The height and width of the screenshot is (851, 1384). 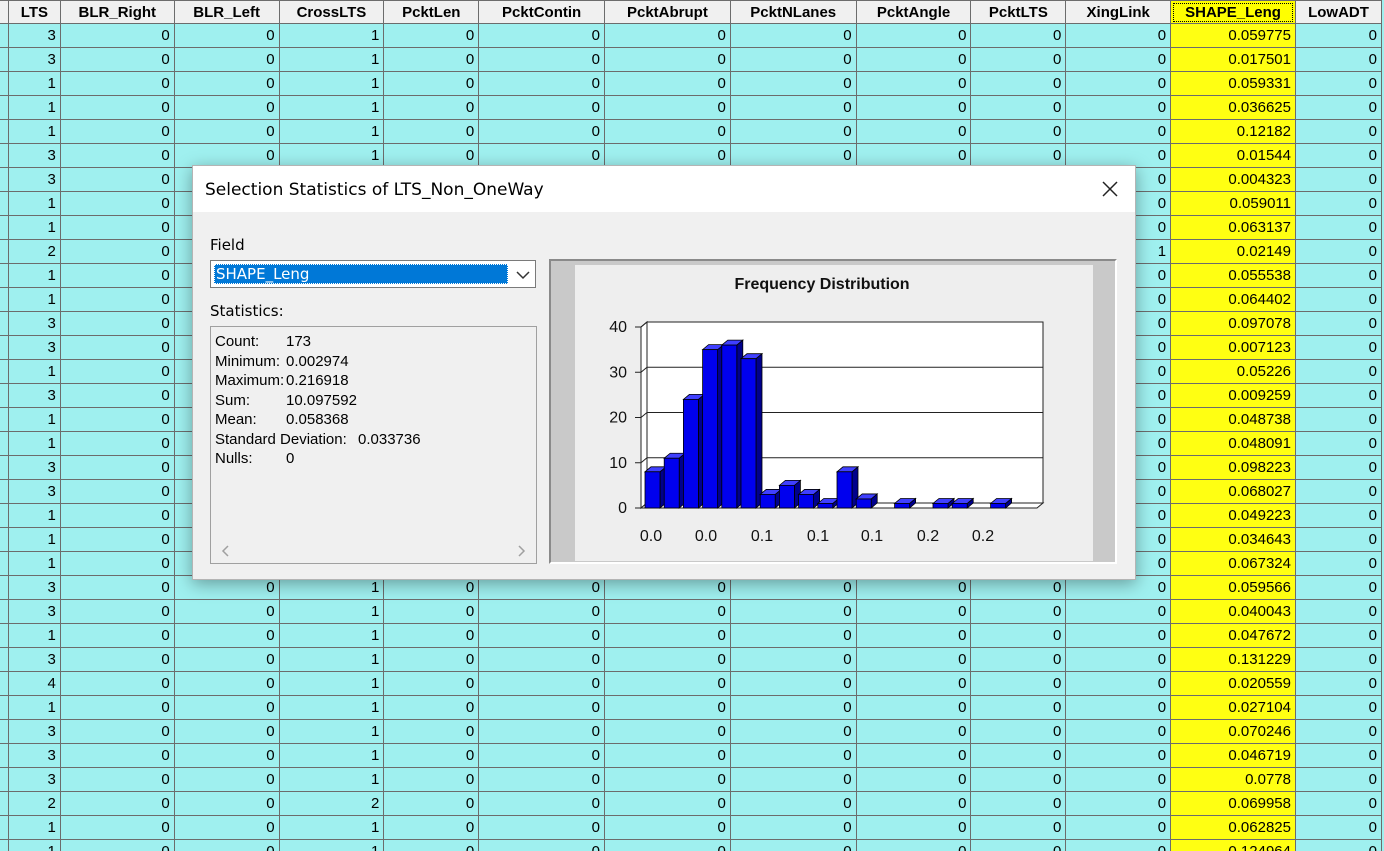 What do you see at coordinates (691, 59) in the screenshot?
I see `table-row: 3 0 0 1 0 0 0 0 0 0 0 0.017501 0` at bounding box center [691, 59].